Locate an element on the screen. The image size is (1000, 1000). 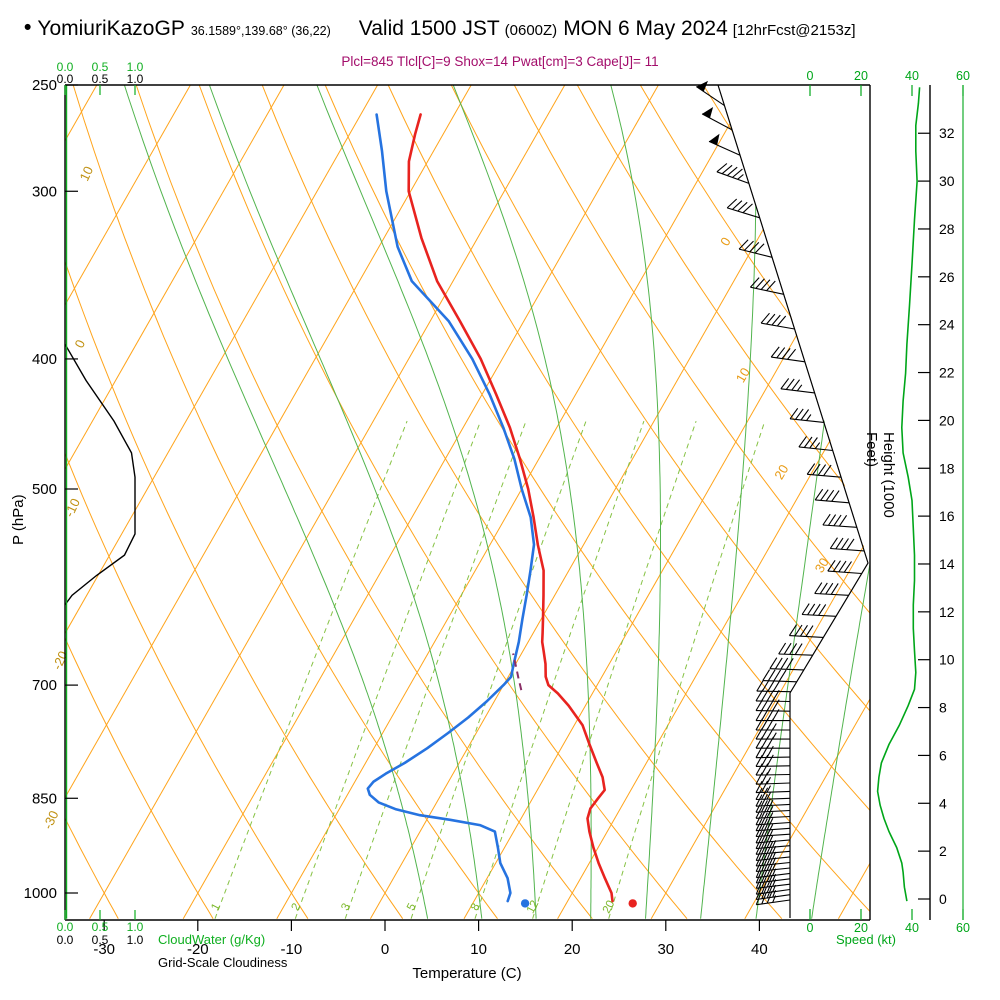
cloudiness-scale-top: 0.0 is located at coordinates (65, 79).